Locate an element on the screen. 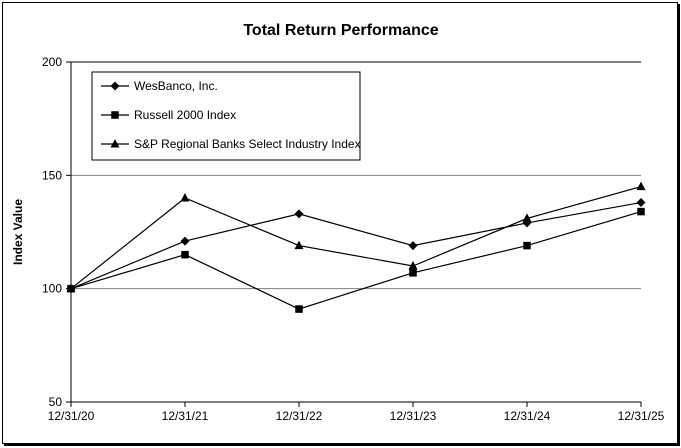 The height and width of the screenshot is (448, 681). y-tick-label-200: 200 is located at coordinates (52, 62).